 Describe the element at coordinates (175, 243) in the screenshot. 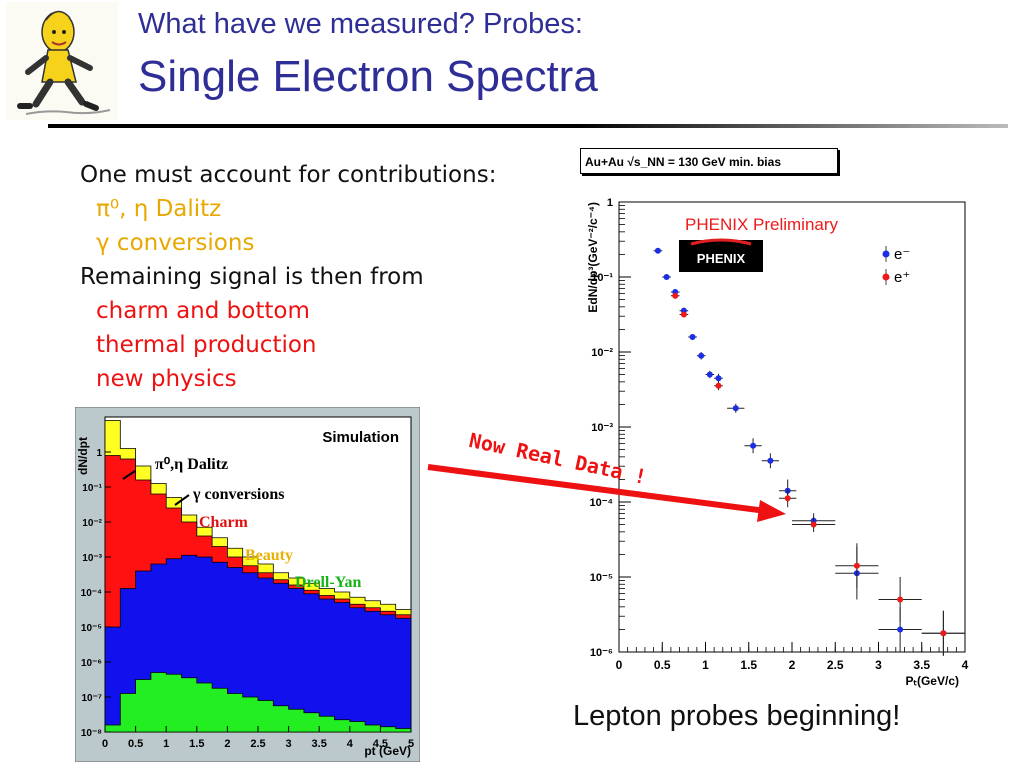

I see `bullet-item: γ conversions` at that location.